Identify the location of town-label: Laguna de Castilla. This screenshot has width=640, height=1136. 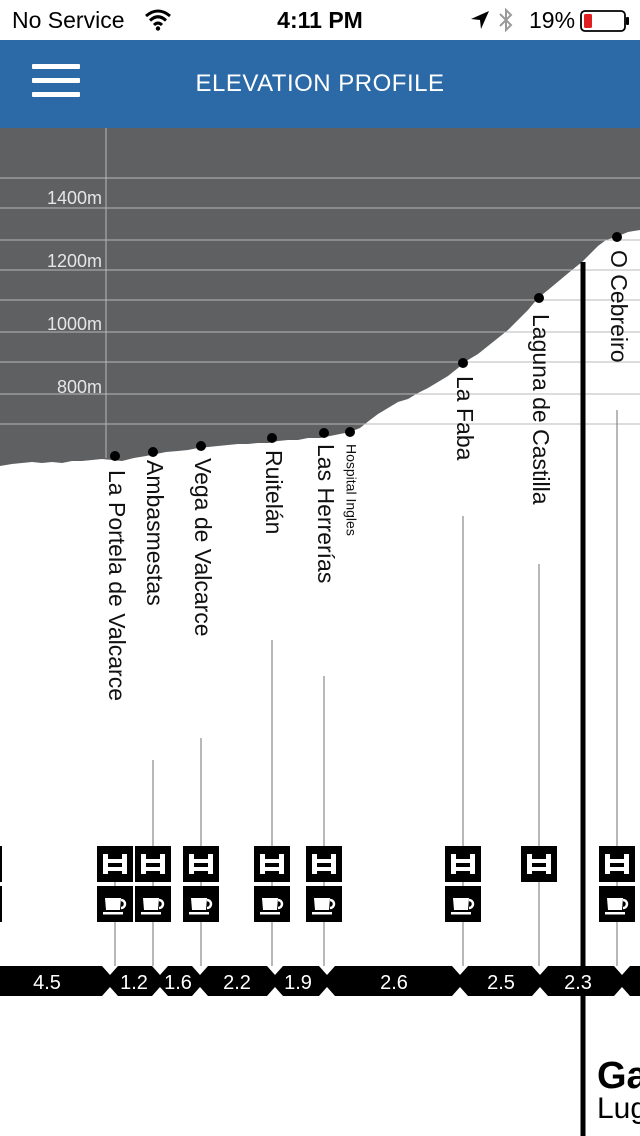
(541, 409).